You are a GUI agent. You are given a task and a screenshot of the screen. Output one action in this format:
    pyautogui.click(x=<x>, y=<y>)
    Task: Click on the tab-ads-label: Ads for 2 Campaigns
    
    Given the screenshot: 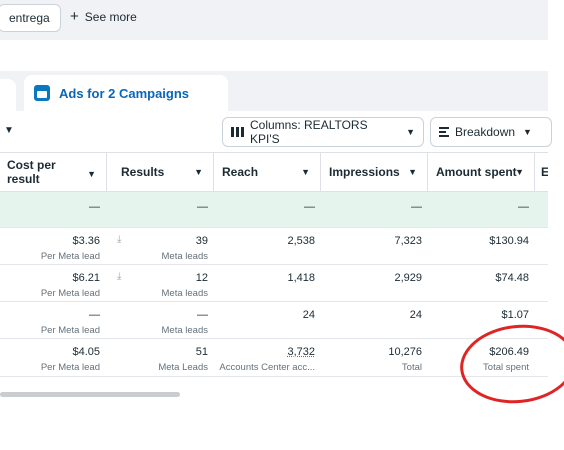 What is the action you would take?
    pyautogui.click(x=124, y=93)
    